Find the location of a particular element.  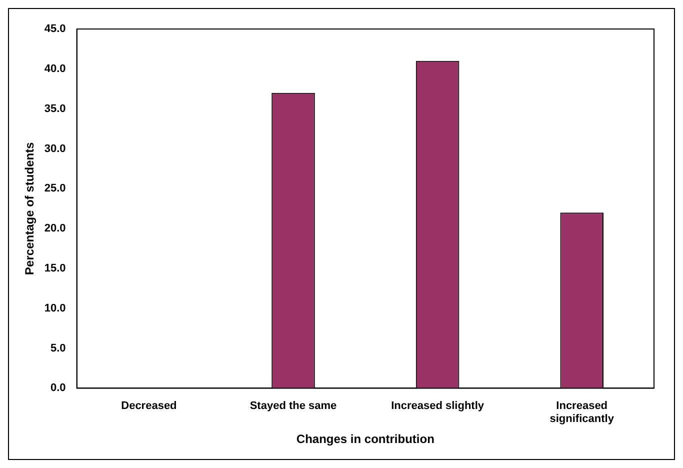

y-tick-label: 40.0 is located at coordinates (55, 68).